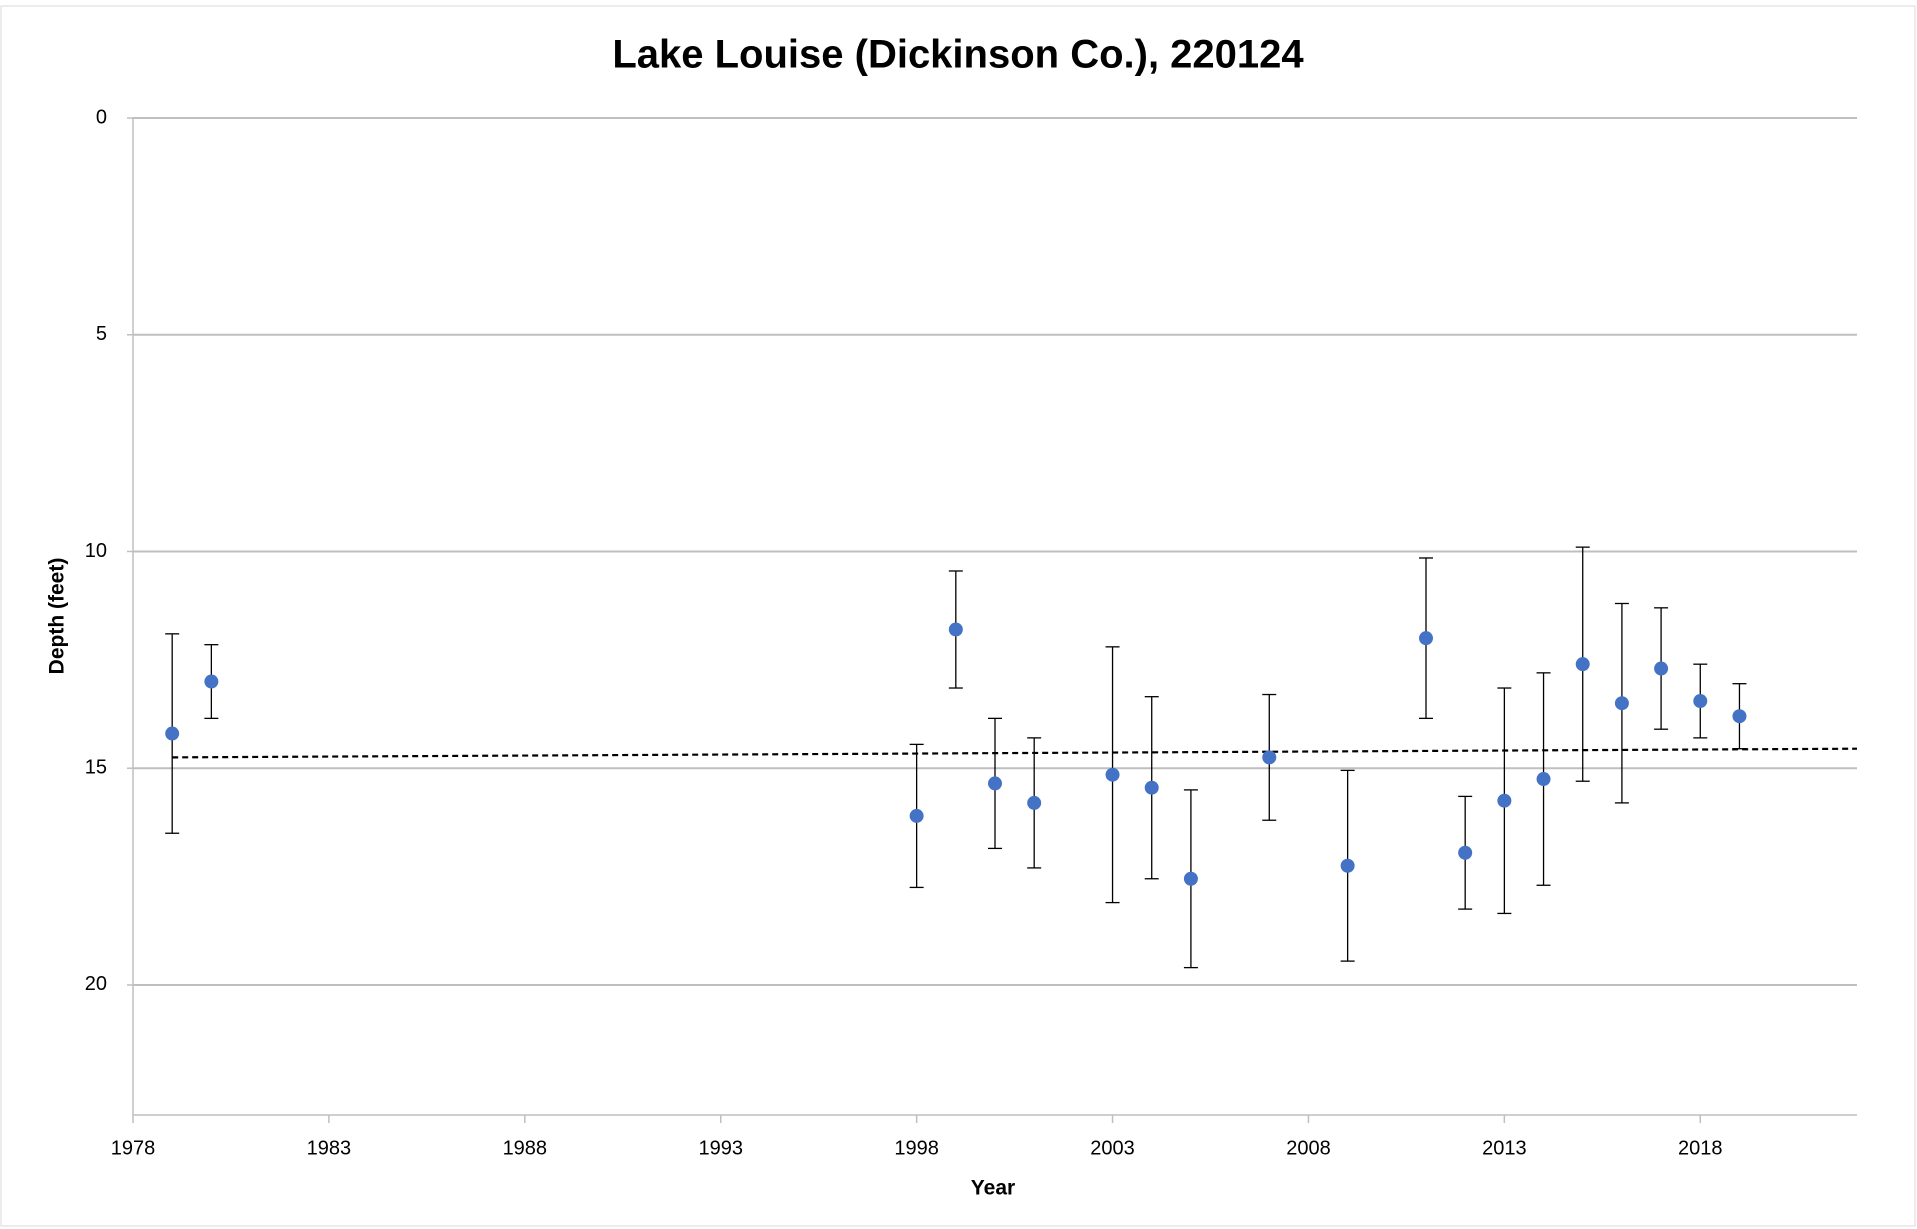 The image size is (1917, 1229). I want to click on y-tick-label: 20, so click(96, 984).